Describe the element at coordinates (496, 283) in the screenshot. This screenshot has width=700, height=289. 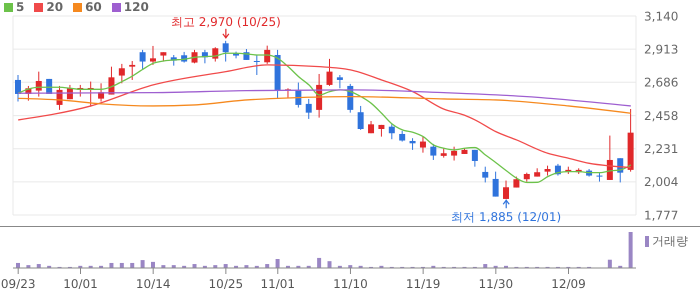
I see `x-tick-label: 11/30` at that location.